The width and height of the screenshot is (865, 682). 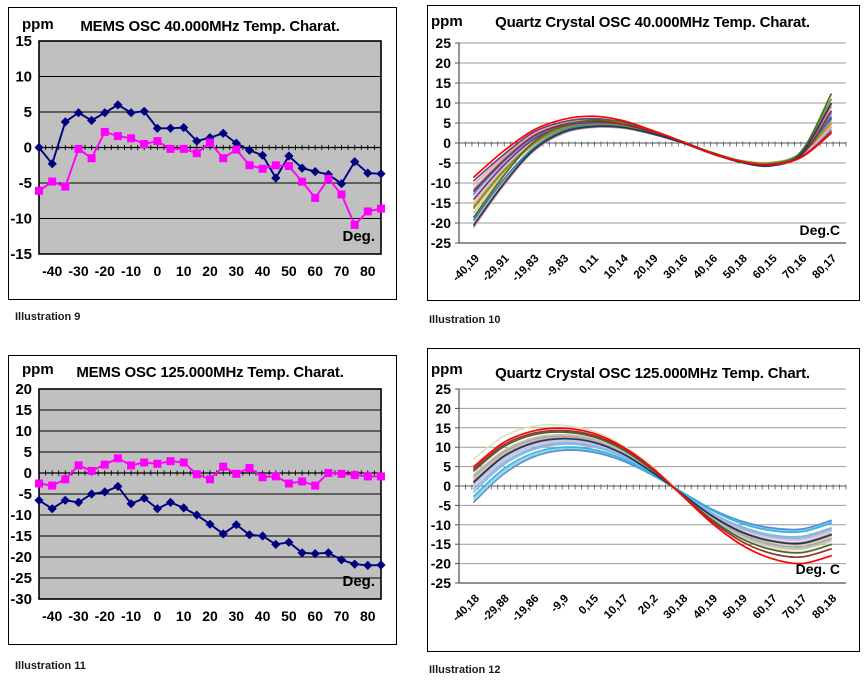 I want to click on svg-text: 50,19, so click(x=735, y=607).